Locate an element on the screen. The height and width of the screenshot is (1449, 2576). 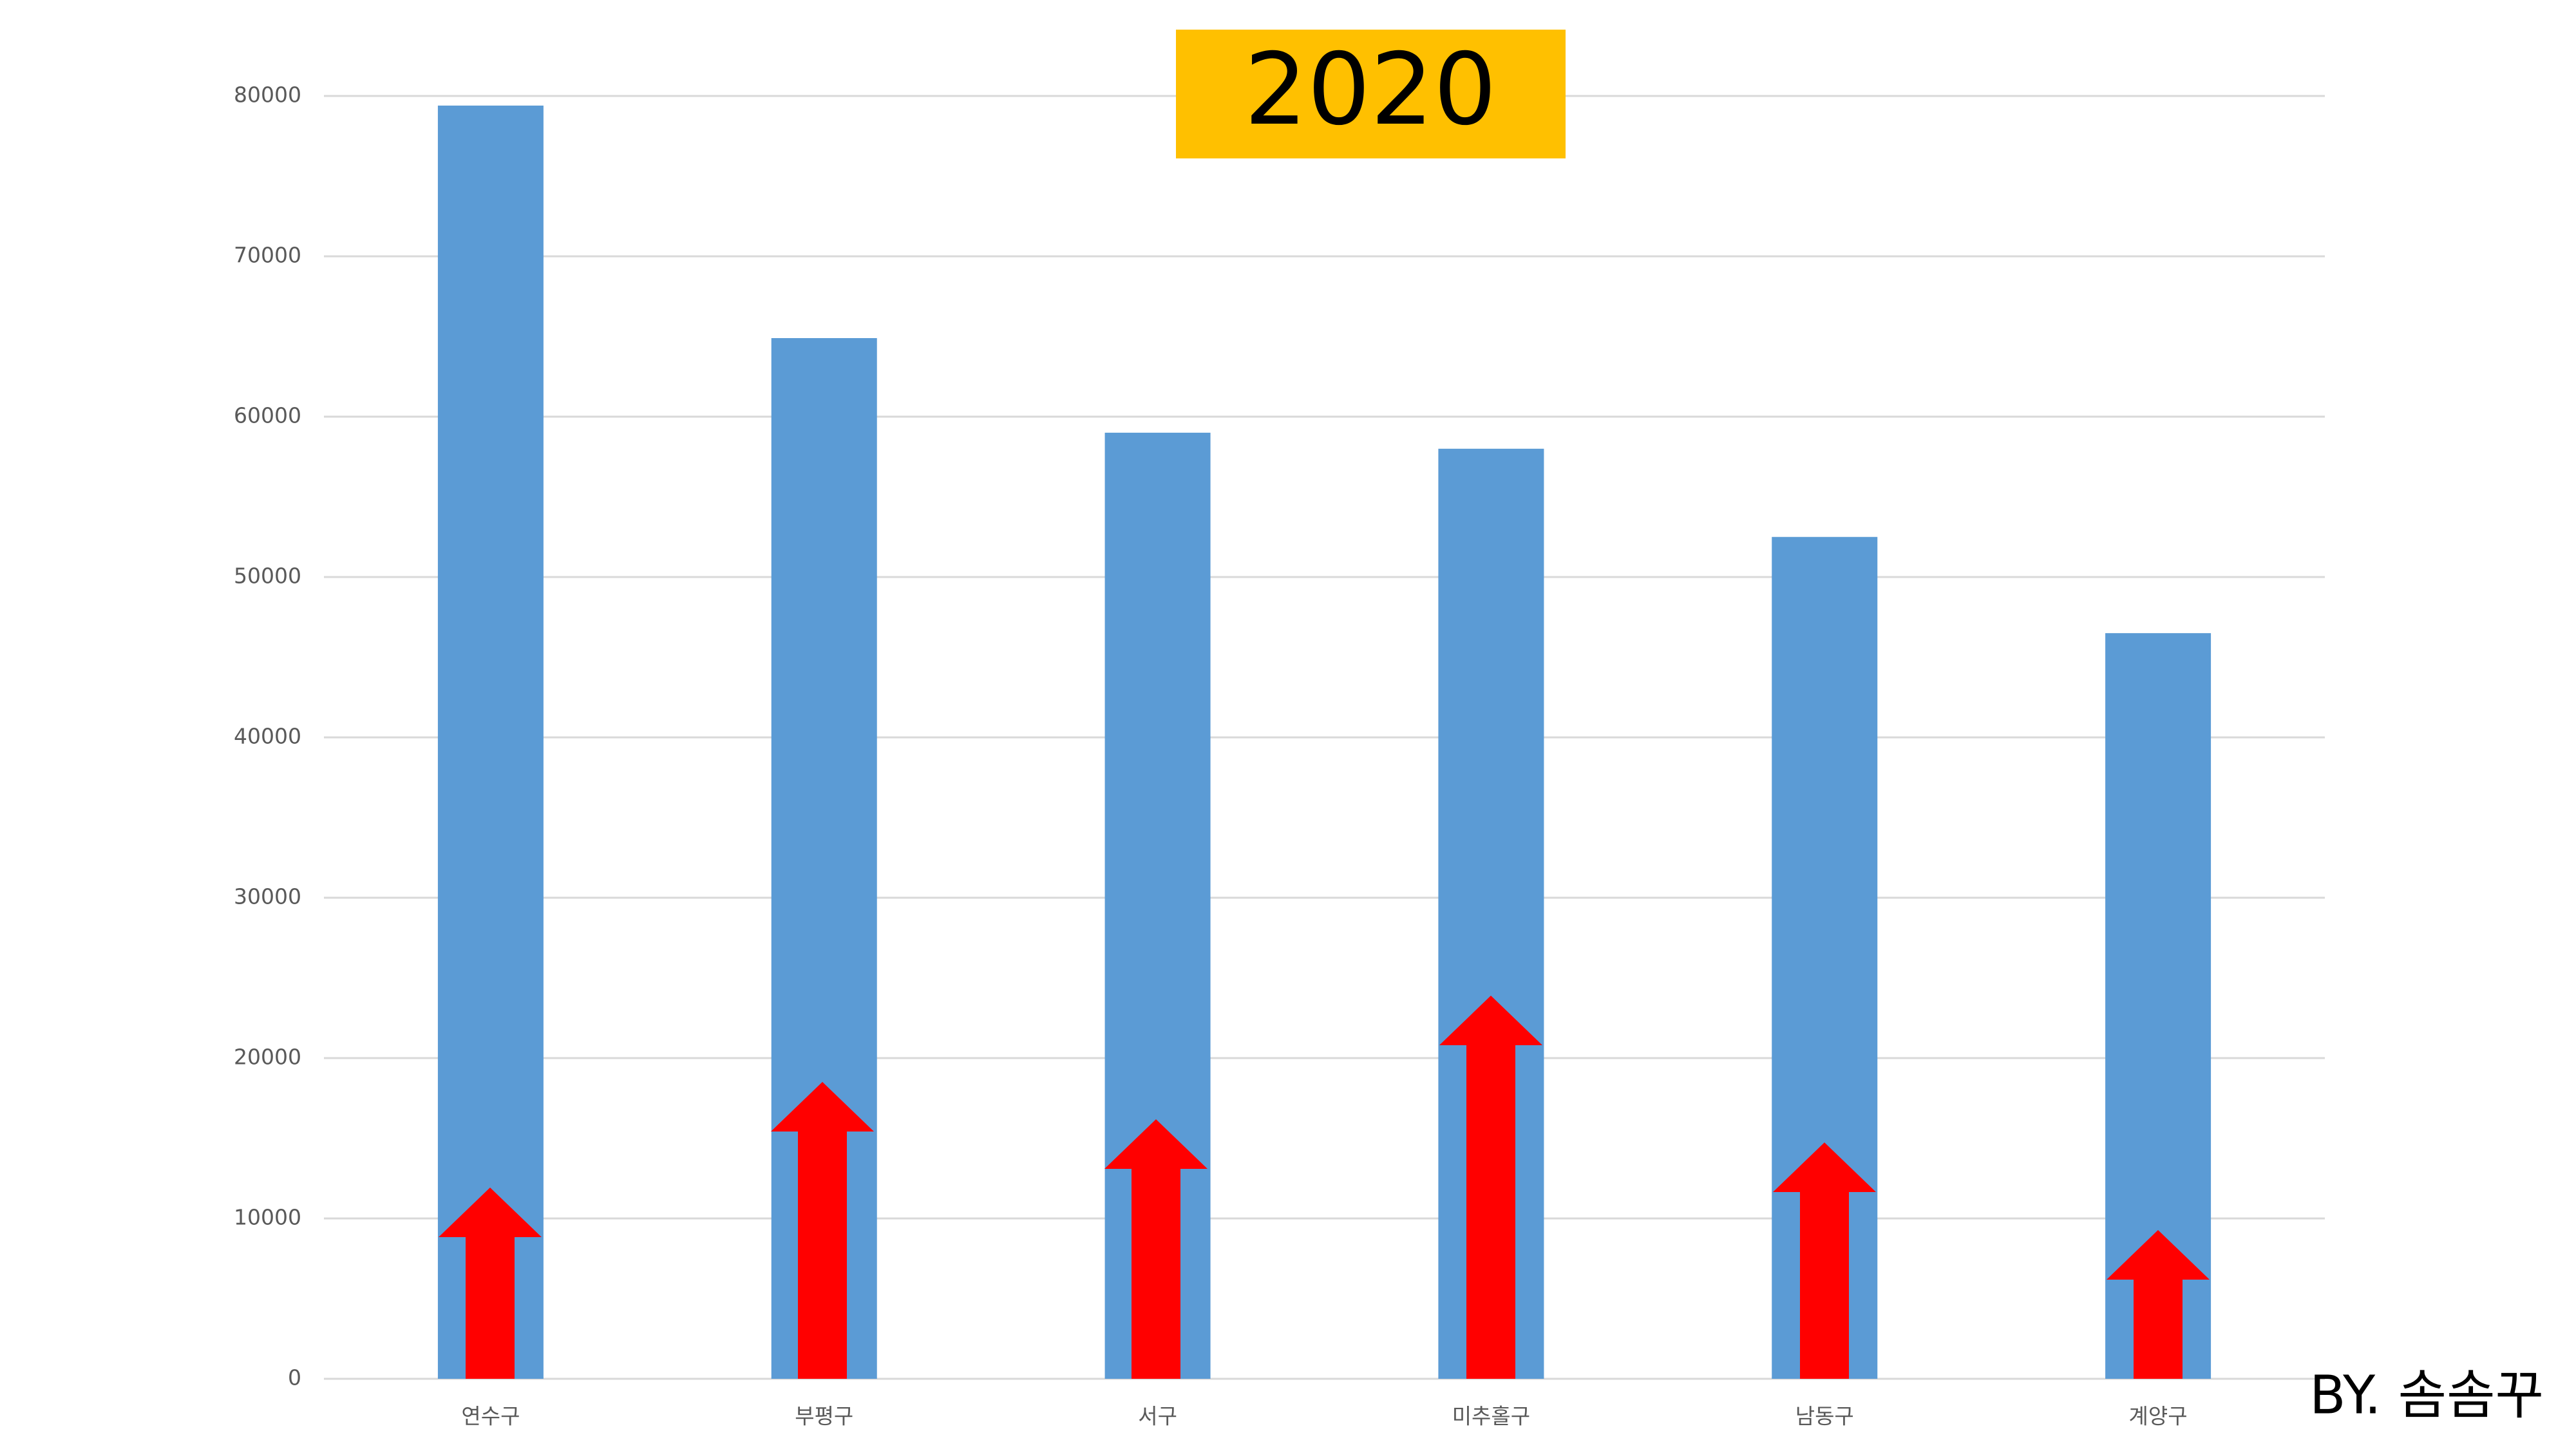
x-tick-label: 서구 is located at coordinates (1157, 1416).